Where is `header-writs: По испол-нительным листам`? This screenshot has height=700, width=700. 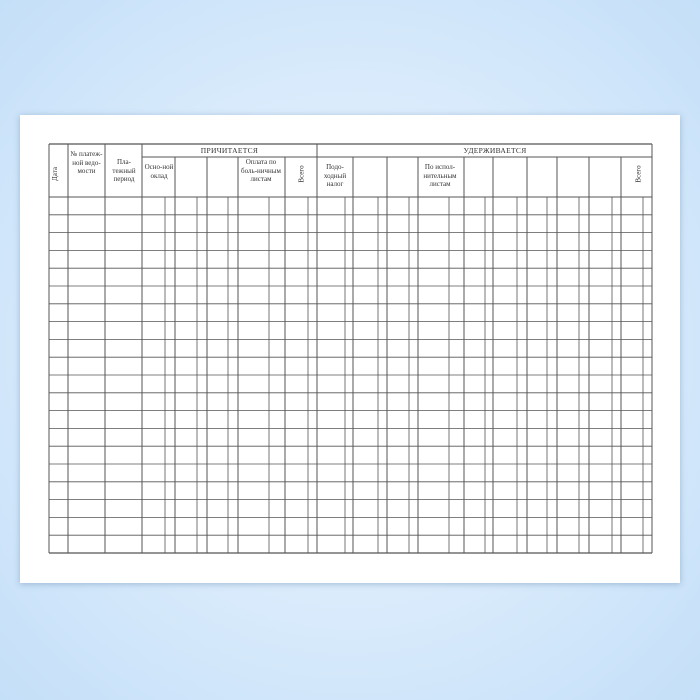 header-writs: По испол-нительным листам is located at coordinates (440, 175).